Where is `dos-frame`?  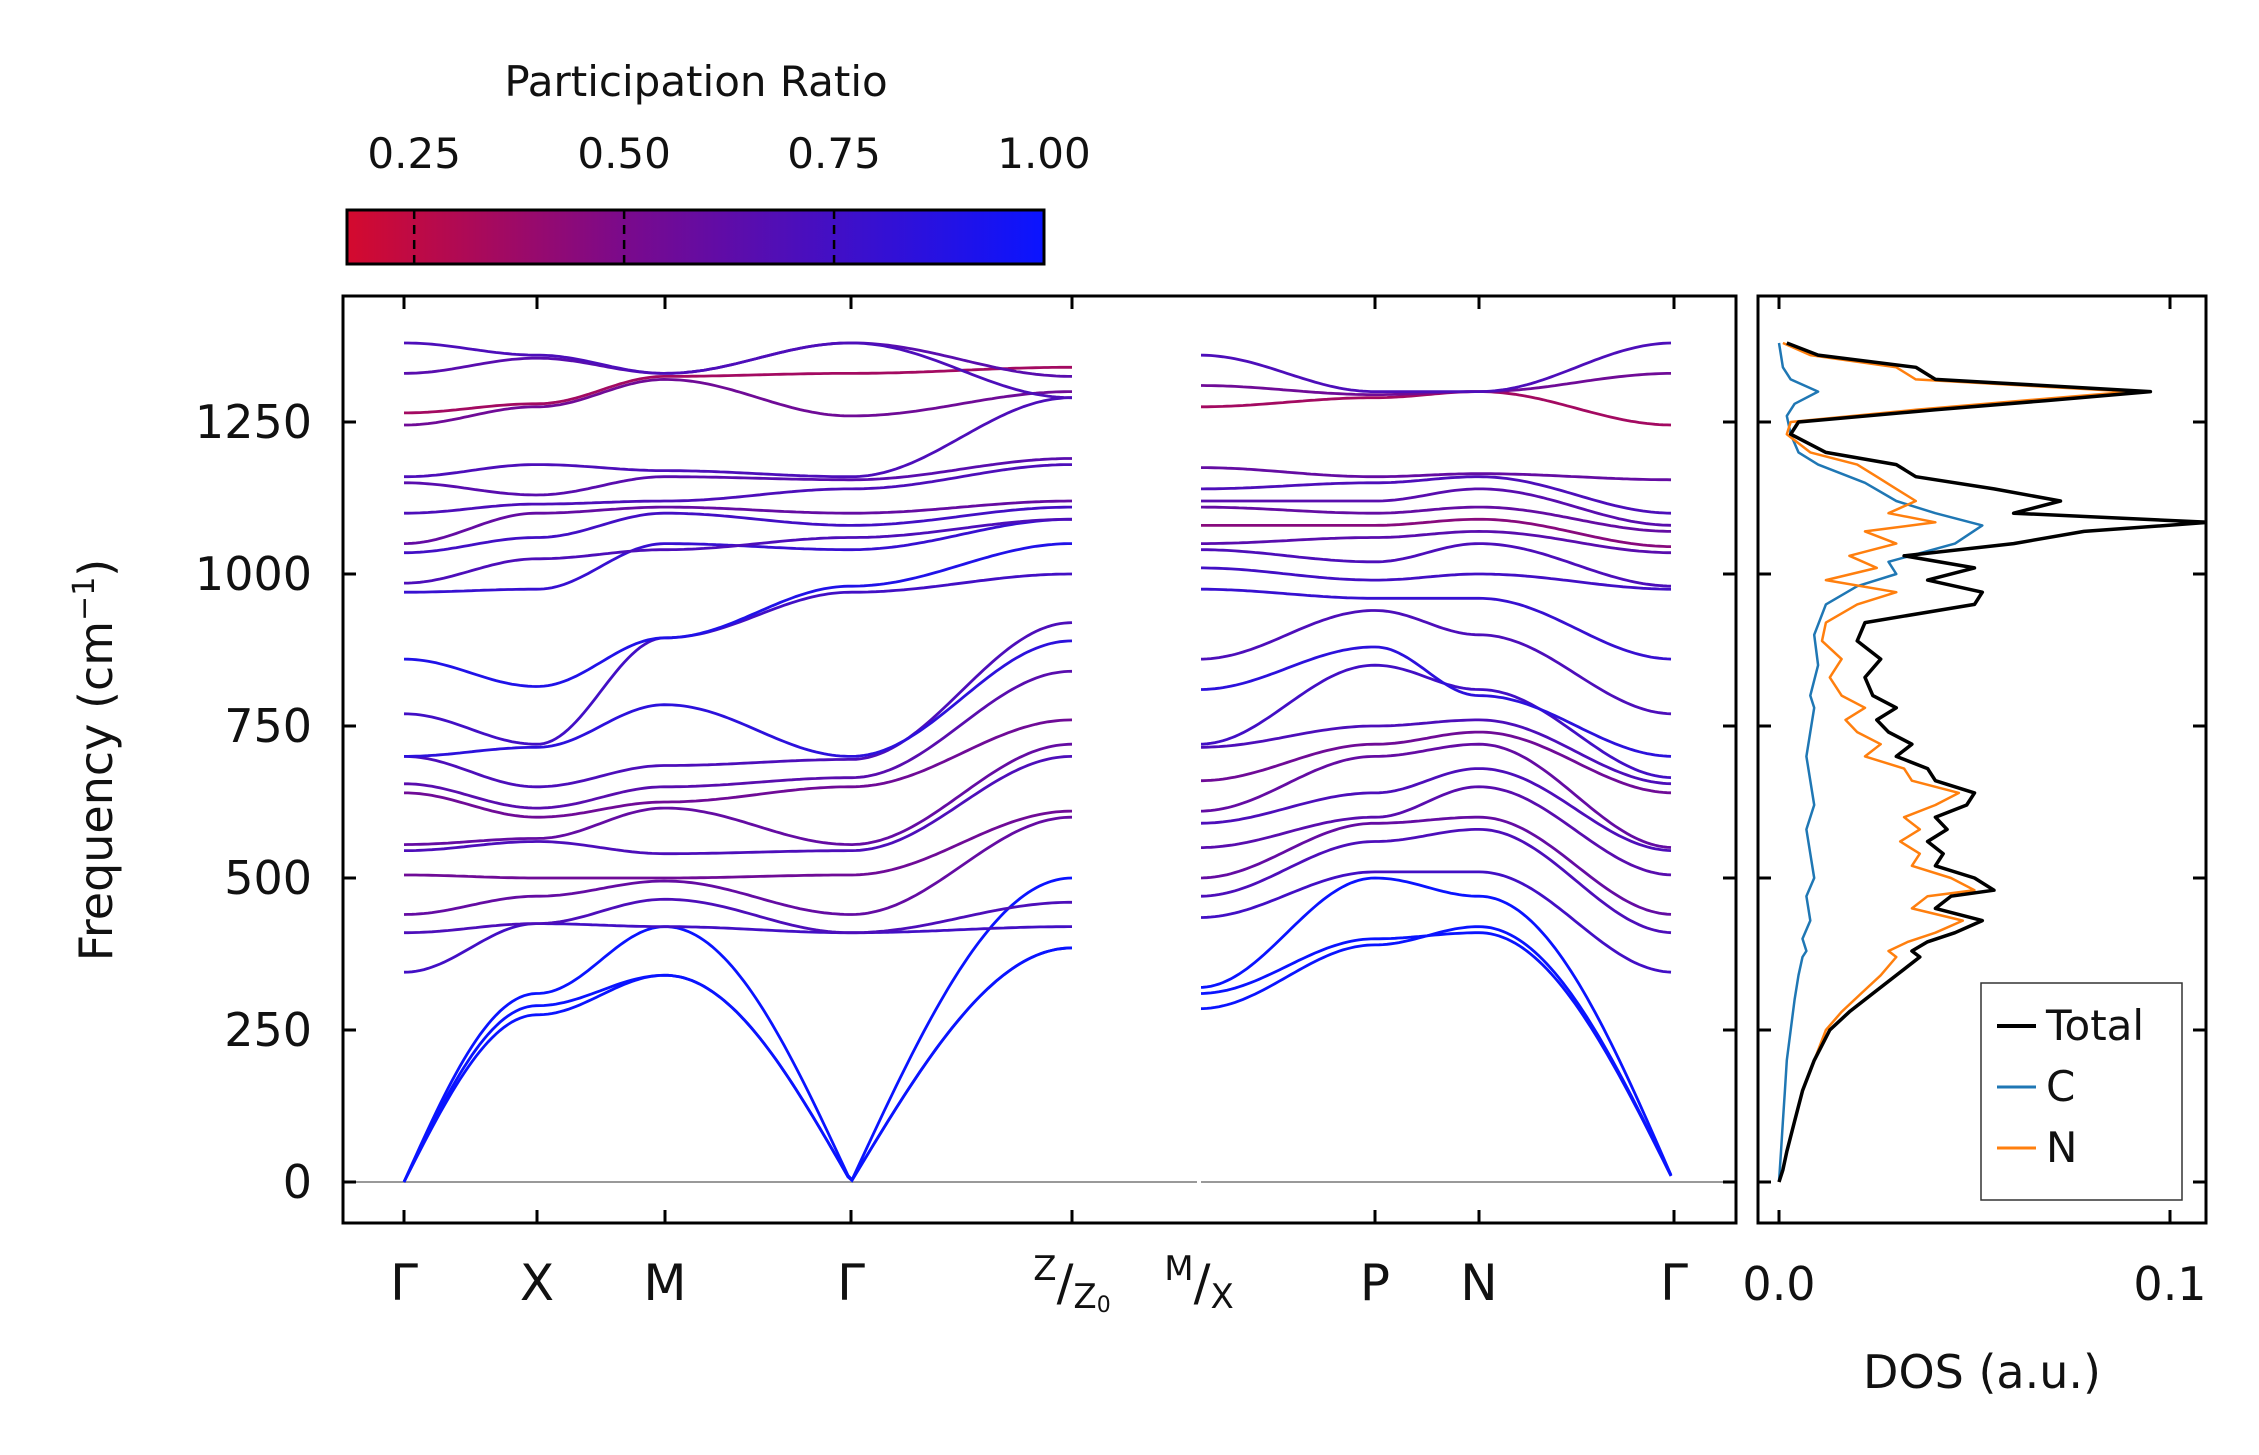
dos-frame is located at coordinates (1982, 759).